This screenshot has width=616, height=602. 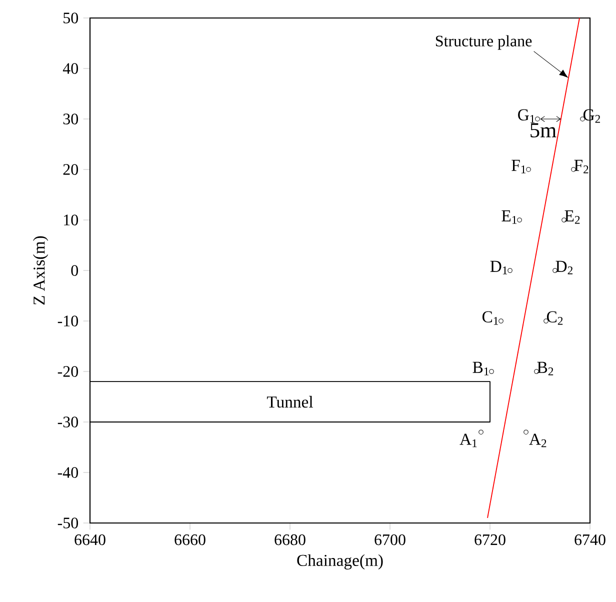 I want to click on annotation: C$_{2}$, so click(x=554, y=318).